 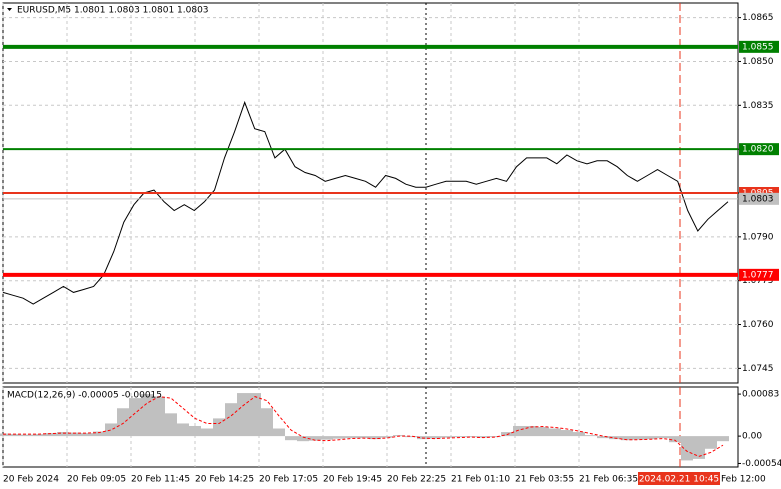 I want to click on macd-title: MACD(12,26,9) -0.00005 -0.00015, so click(x=84, y=396).